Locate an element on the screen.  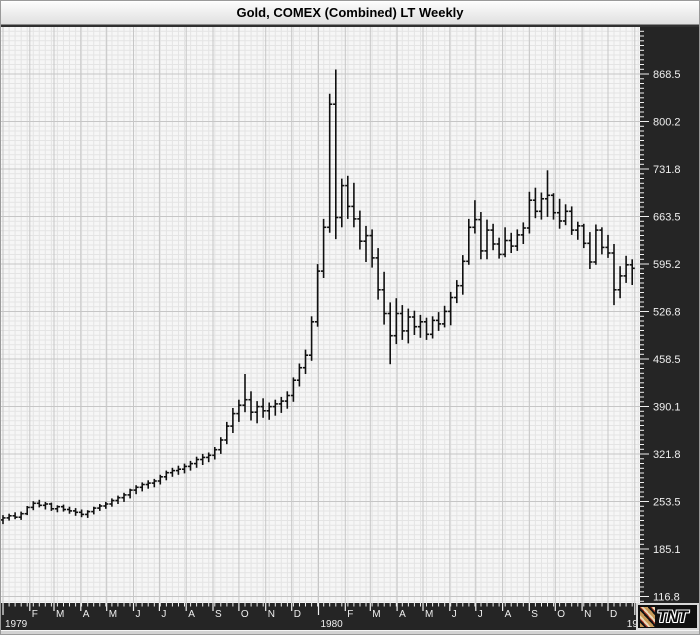
svg-text: 526.8 is located at coordinates (667, 313).